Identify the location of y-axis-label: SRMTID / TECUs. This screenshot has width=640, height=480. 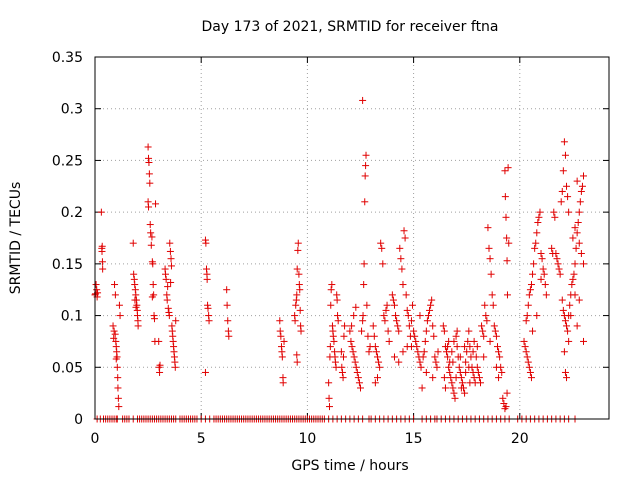
(16, 238).